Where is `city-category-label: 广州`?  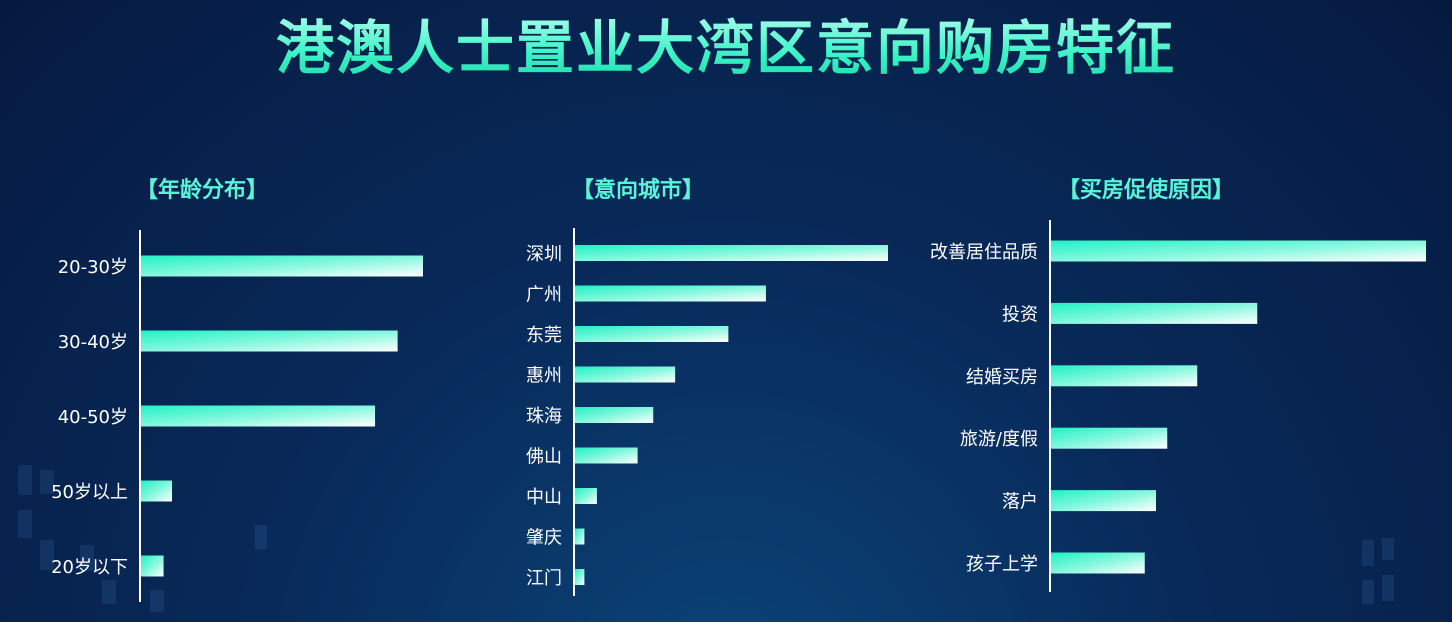 city-category-label: 广州 is located at coordinates (544, 295).